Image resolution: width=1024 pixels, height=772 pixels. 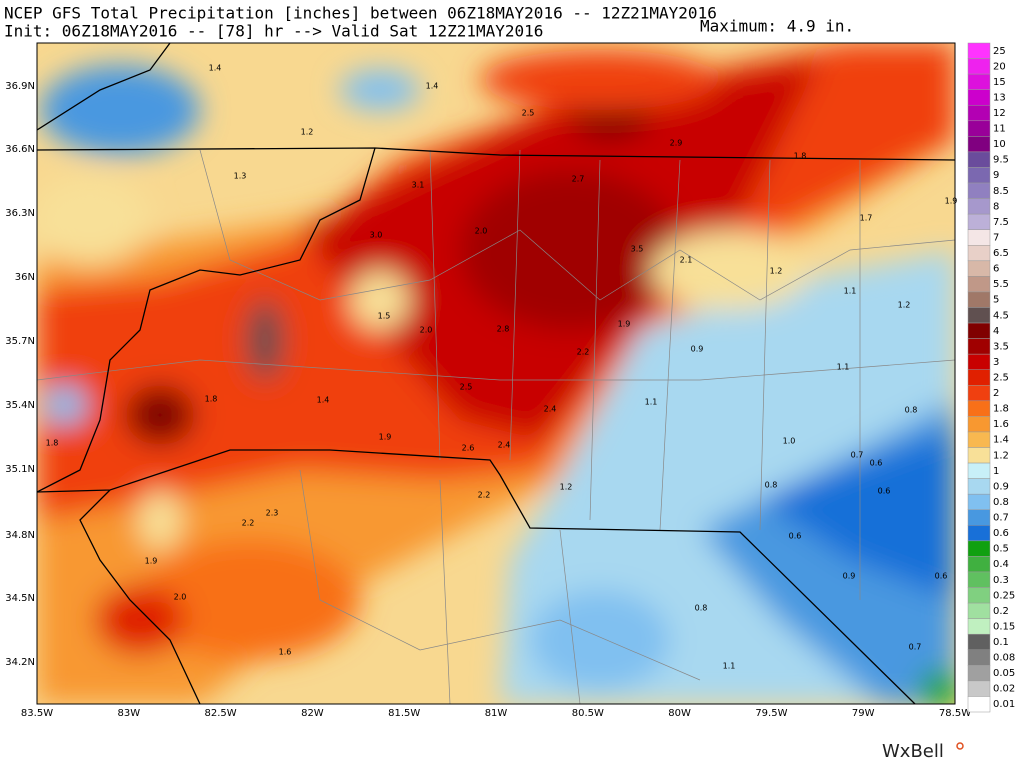 What do you see at coordinates (996, 331) in the screenshot?
I see `colorbar-label: 4` at bounding box center [996, 331].